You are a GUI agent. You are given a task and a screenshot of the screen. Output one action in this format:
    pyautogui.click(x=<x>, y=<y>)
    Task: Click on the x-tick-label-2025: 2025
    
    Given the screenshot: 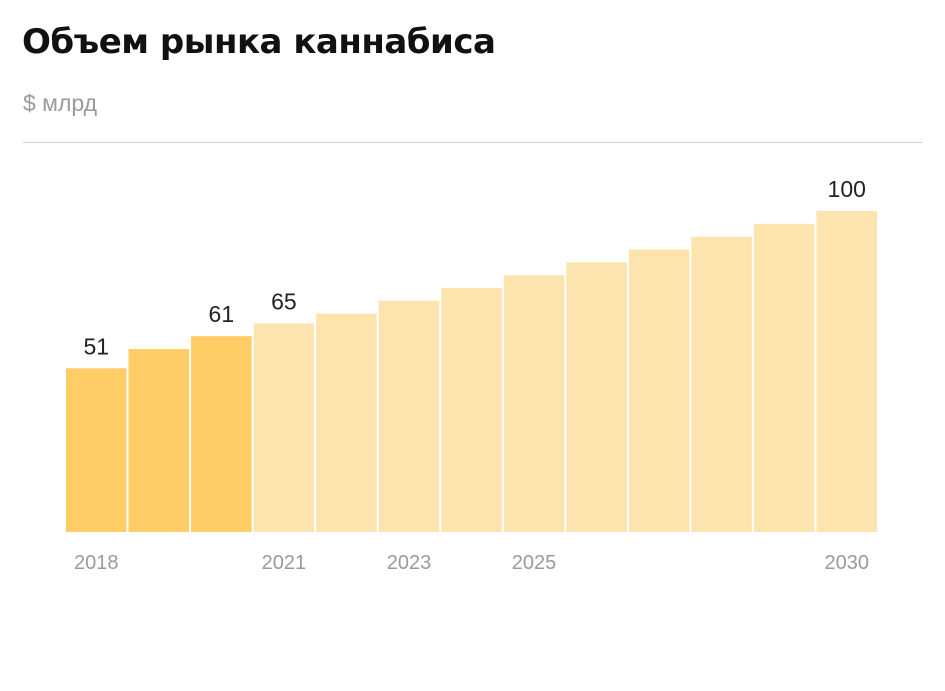 What is the action you would take?
    pyautogui.click(x=534, y=563)
    